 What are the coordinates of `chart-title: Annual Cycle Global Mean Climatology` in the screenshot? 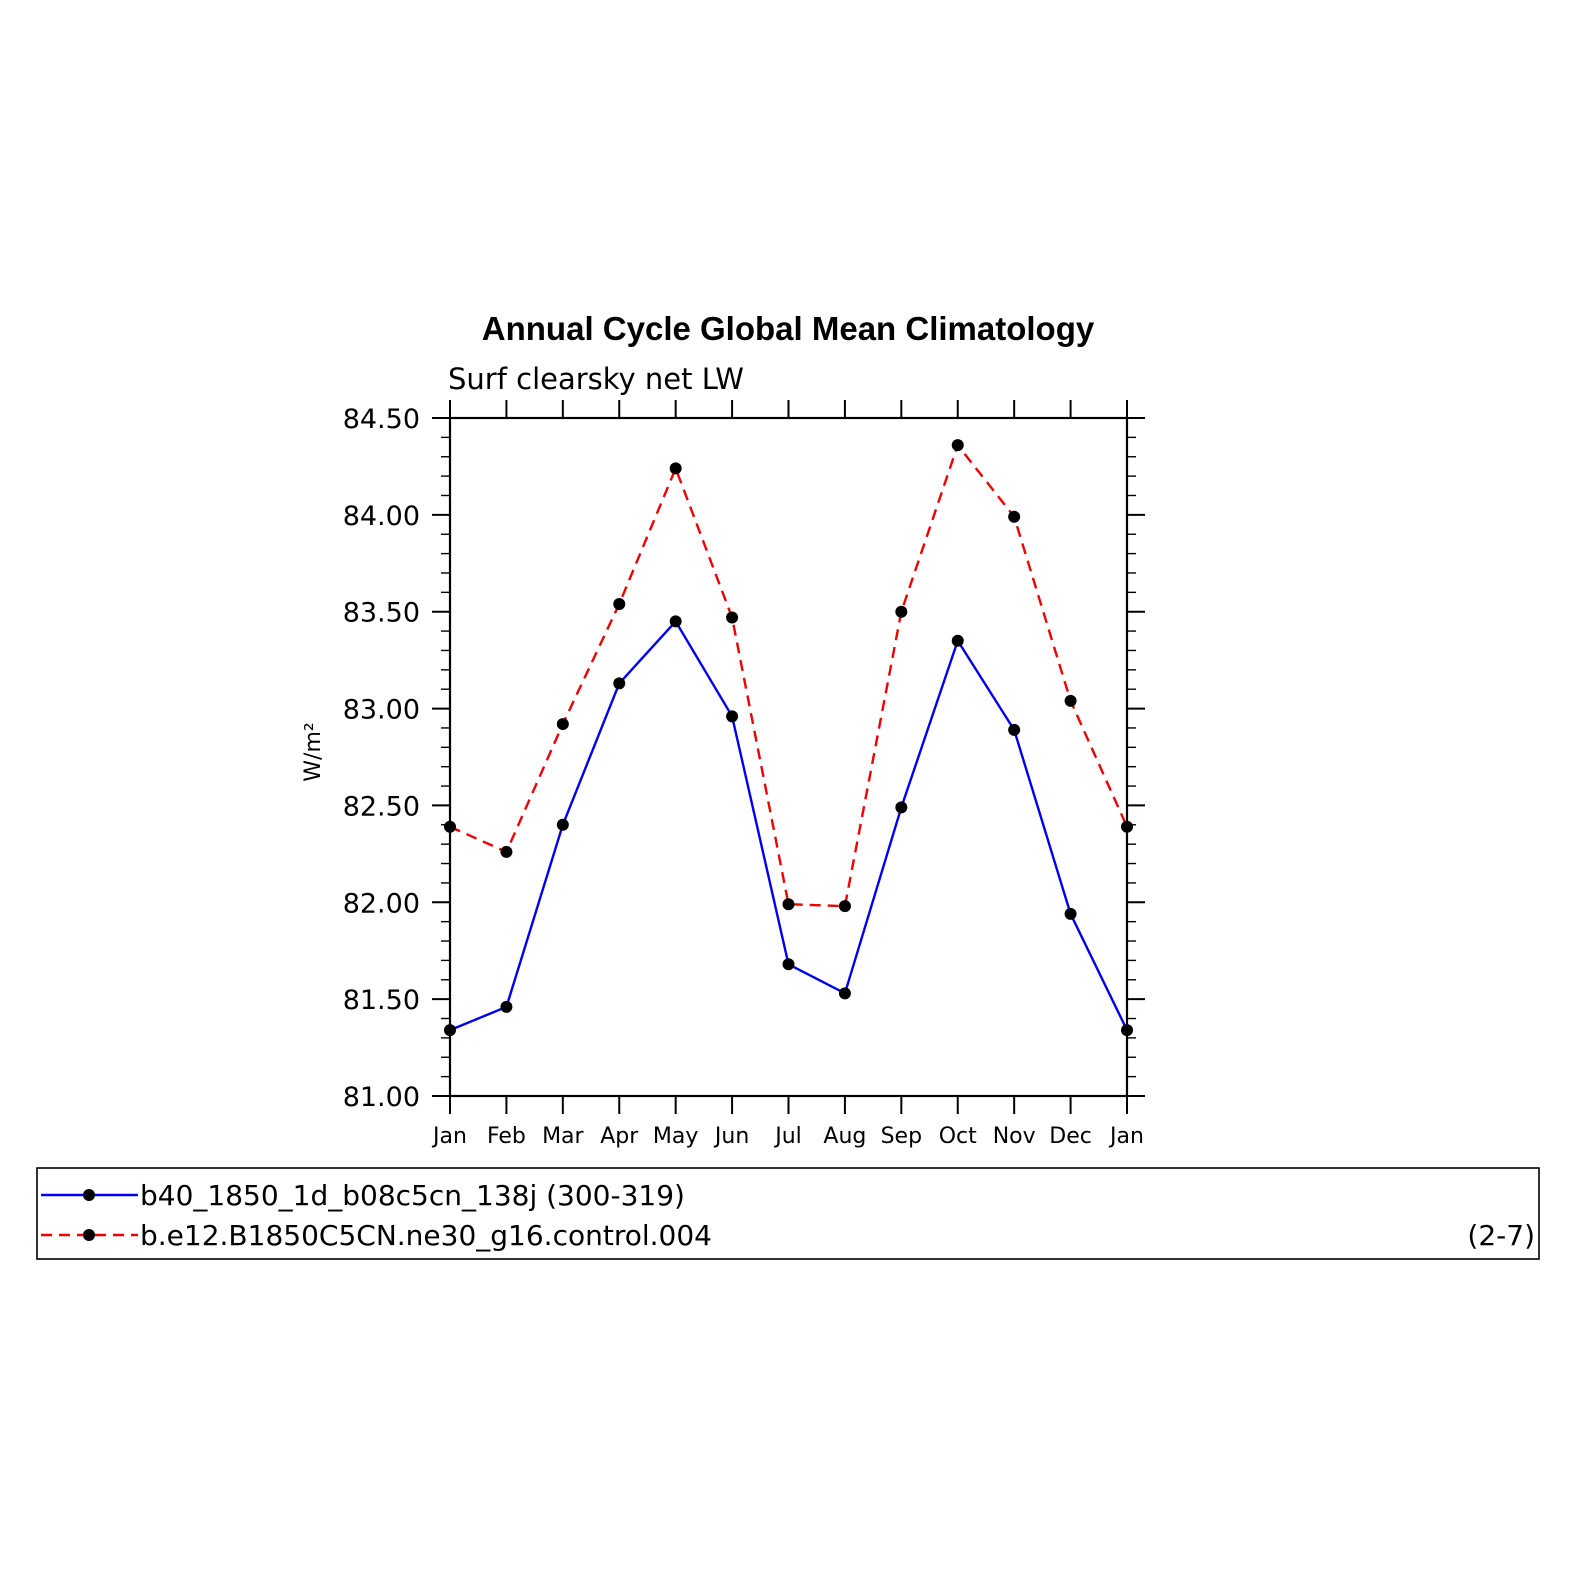 It's located at (788, 328).